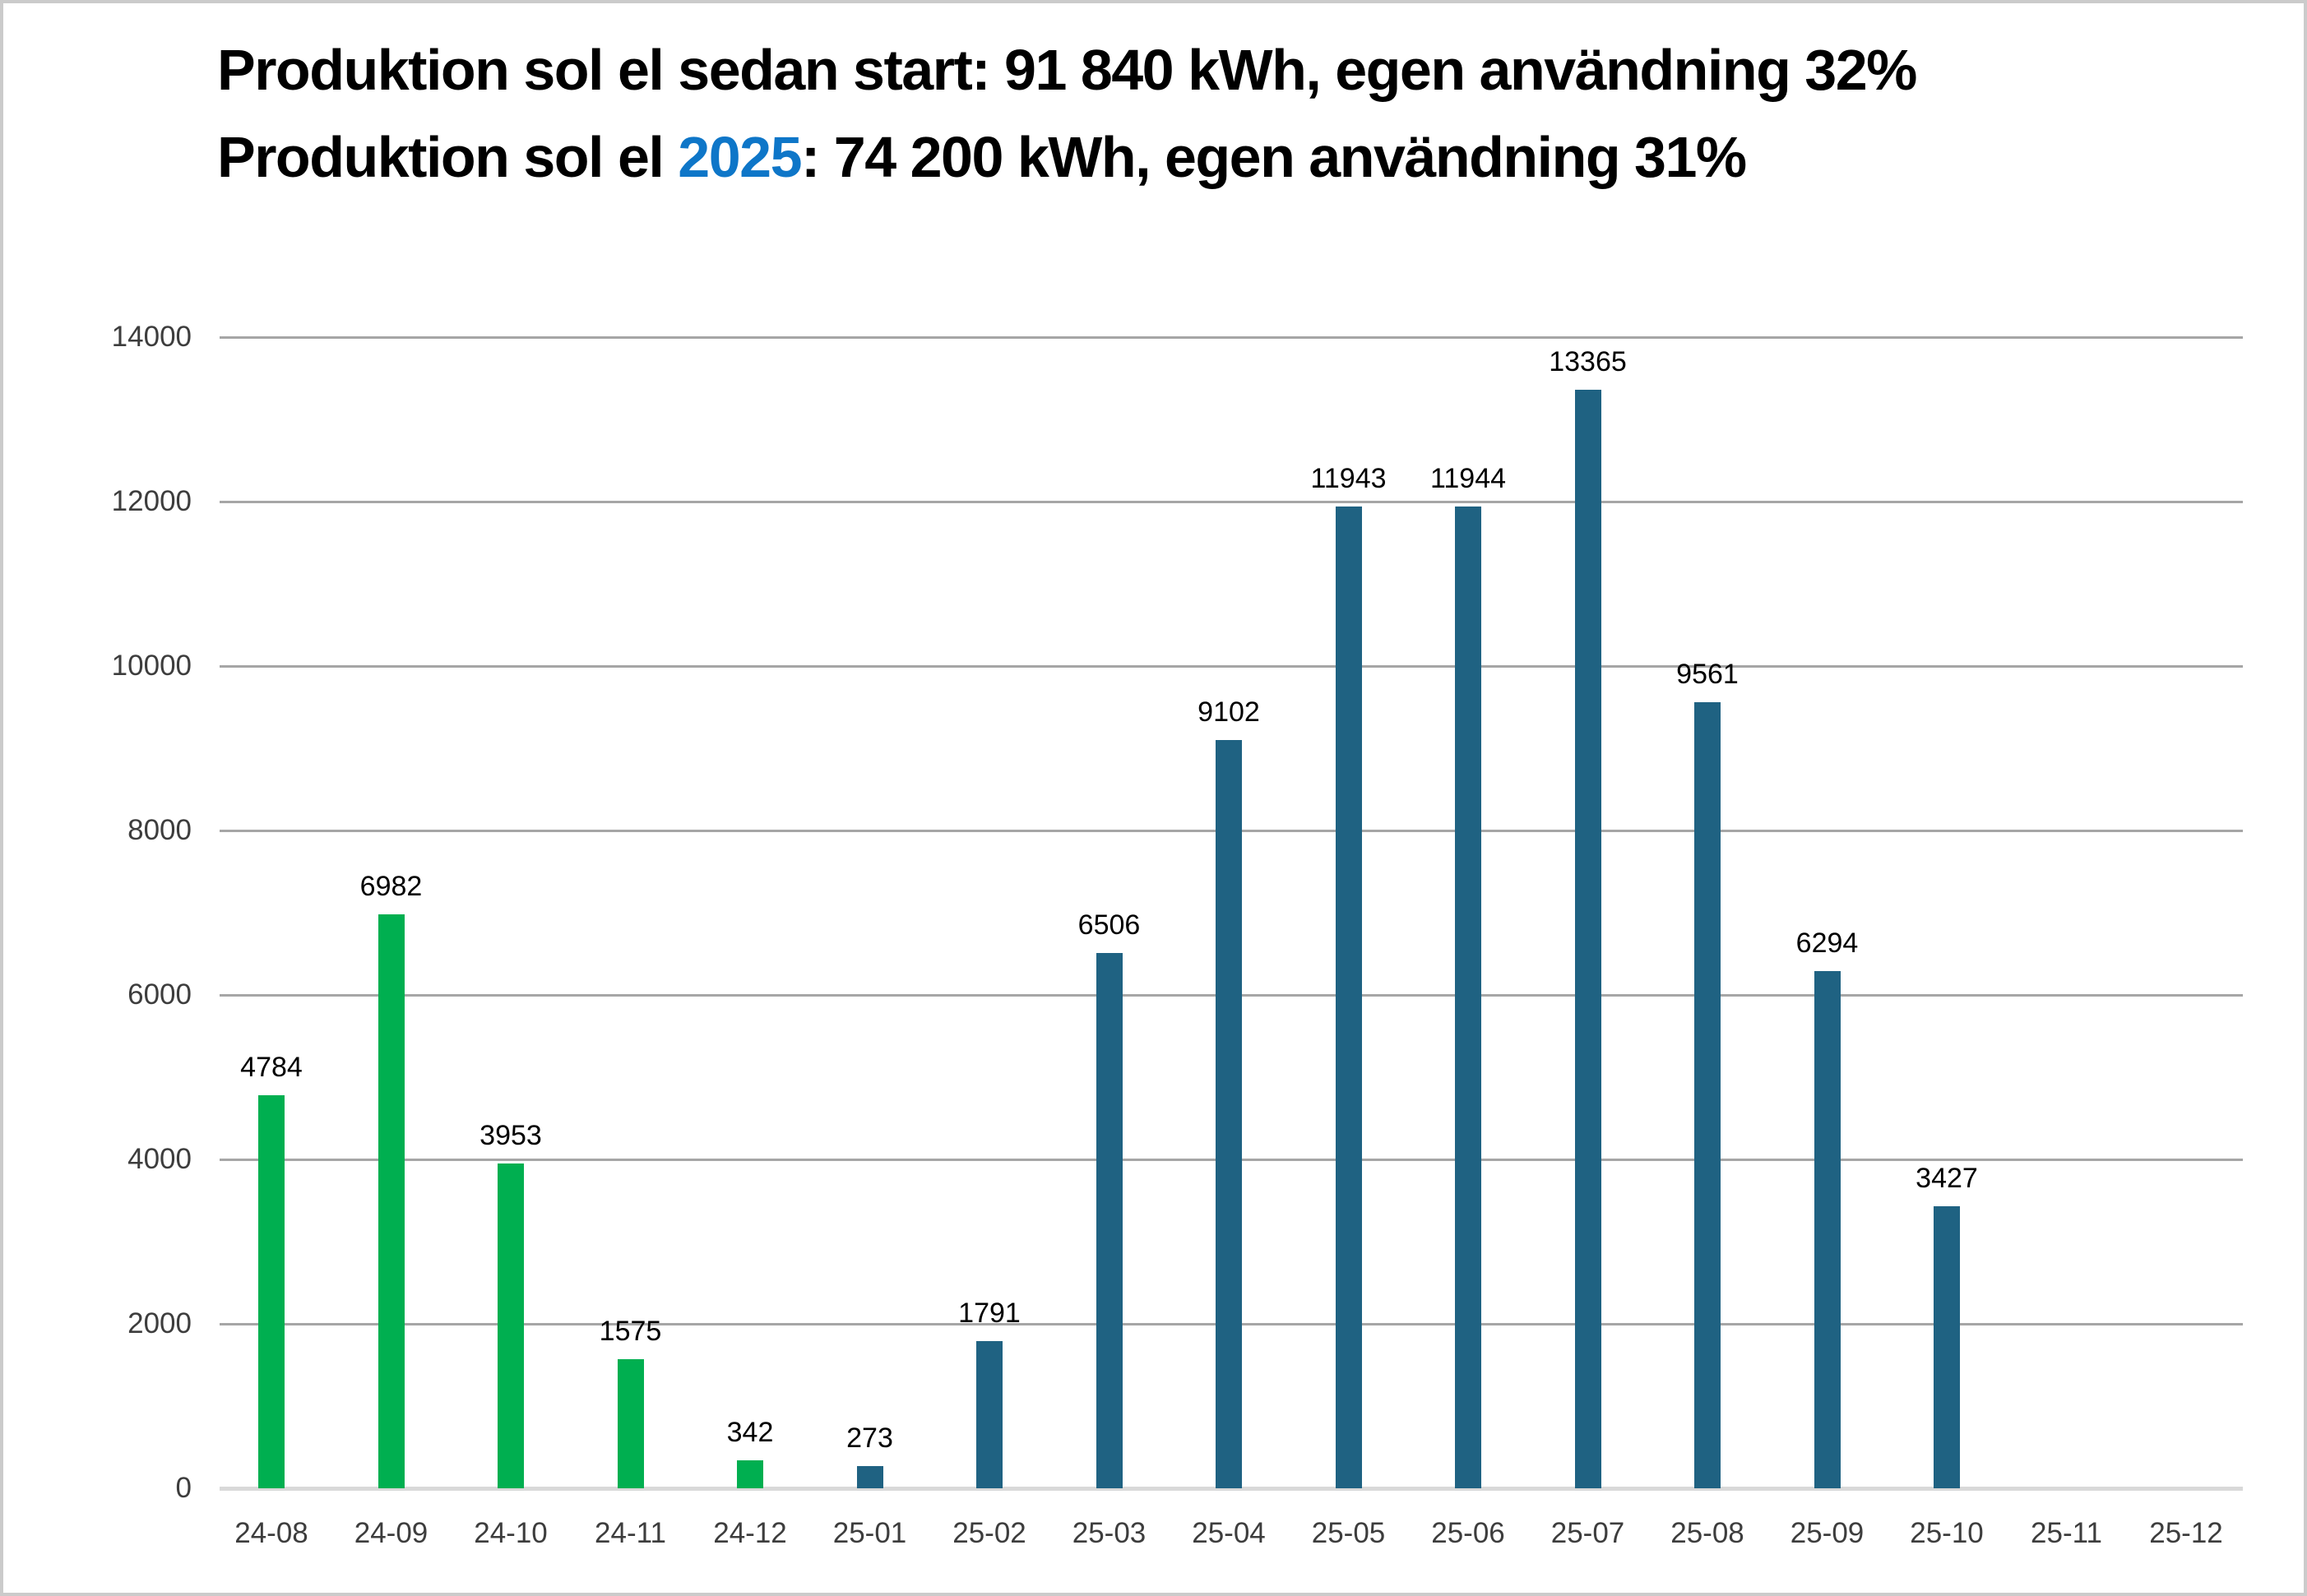 The image size is (2307, 1596). Describe the element at coordinates (1229, 712) in the screenshot. I see `bar-value-label: 9102` at that location.